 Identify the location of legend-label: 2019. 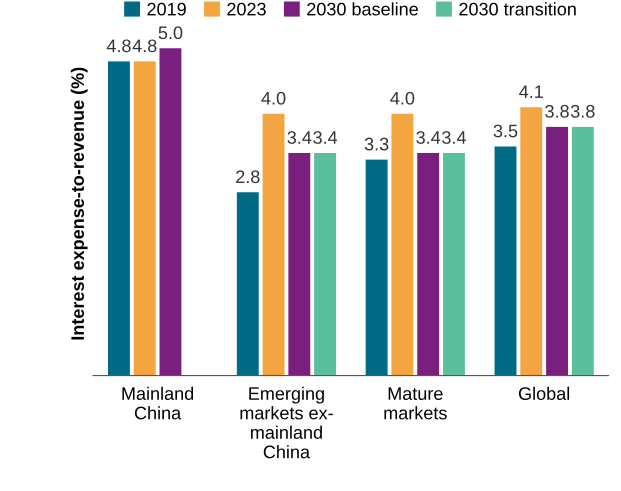
(166, 9).